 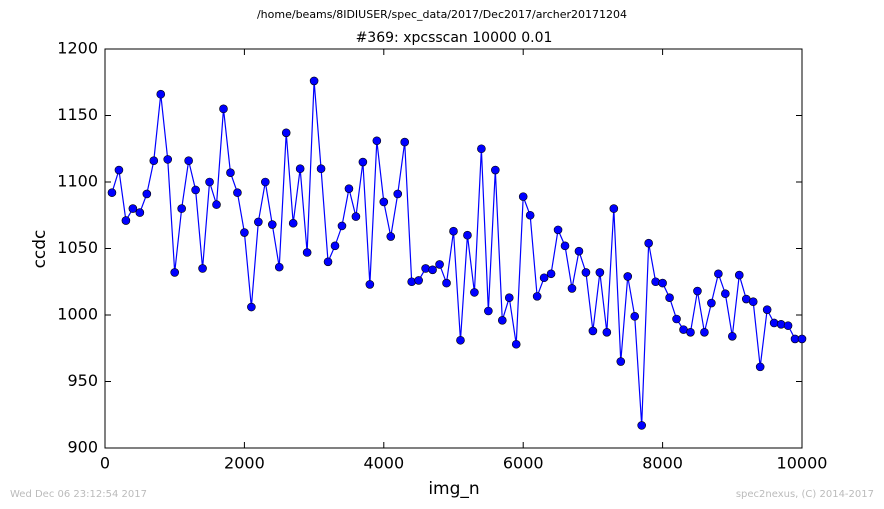 I want to click on x-tick-label: 6000, so click(x=523, y=463).